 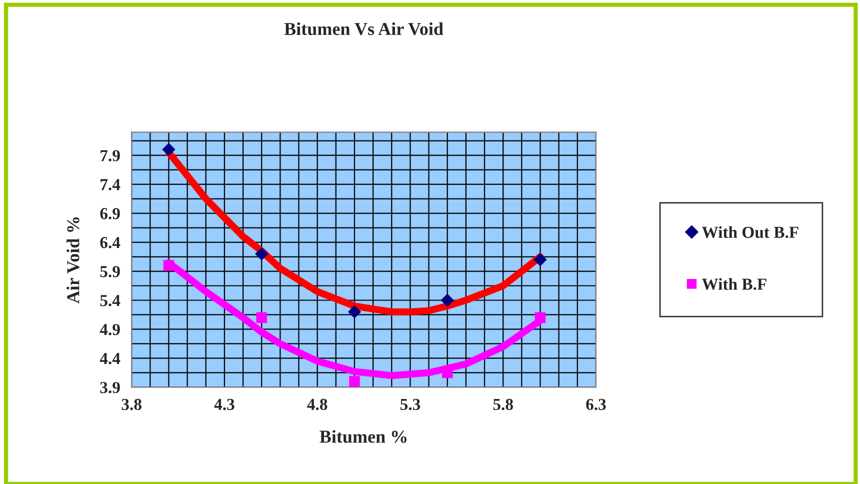 What do you see at coordinates (110, 156) in the screenshot?
I see `y-tick-label: 7.9` at bounding box center [110, 156].